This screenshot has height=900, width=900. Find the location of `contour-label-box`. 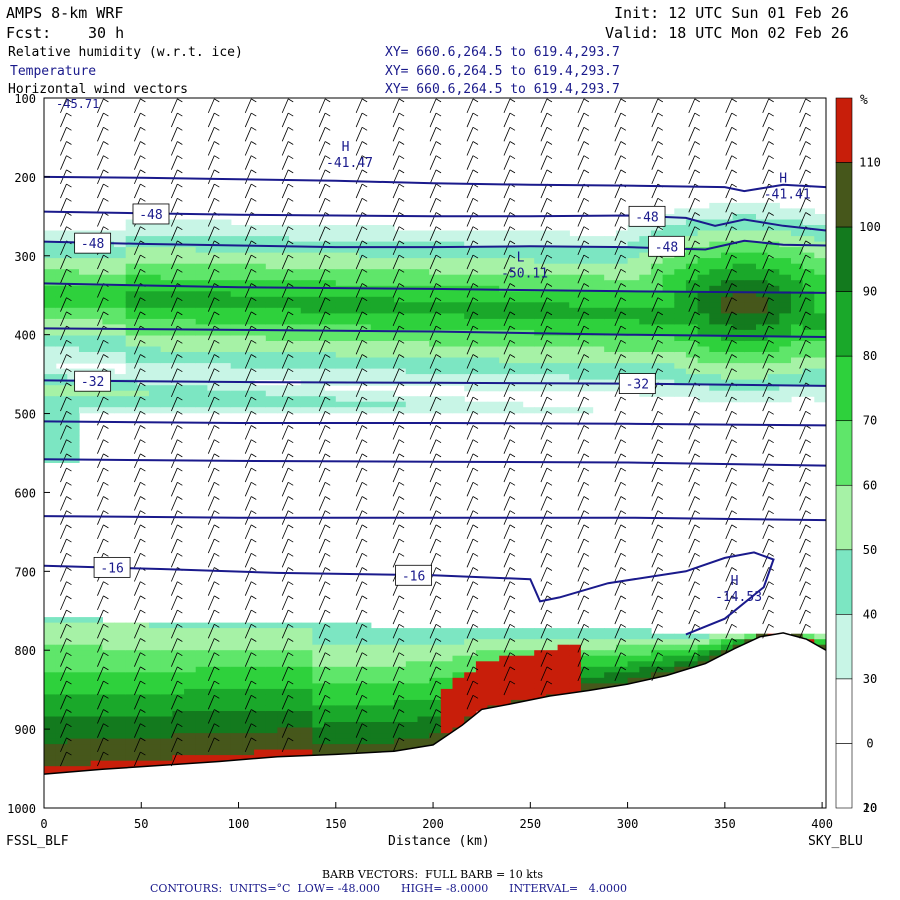

contour-label-box is located at coordinates (666, 246).